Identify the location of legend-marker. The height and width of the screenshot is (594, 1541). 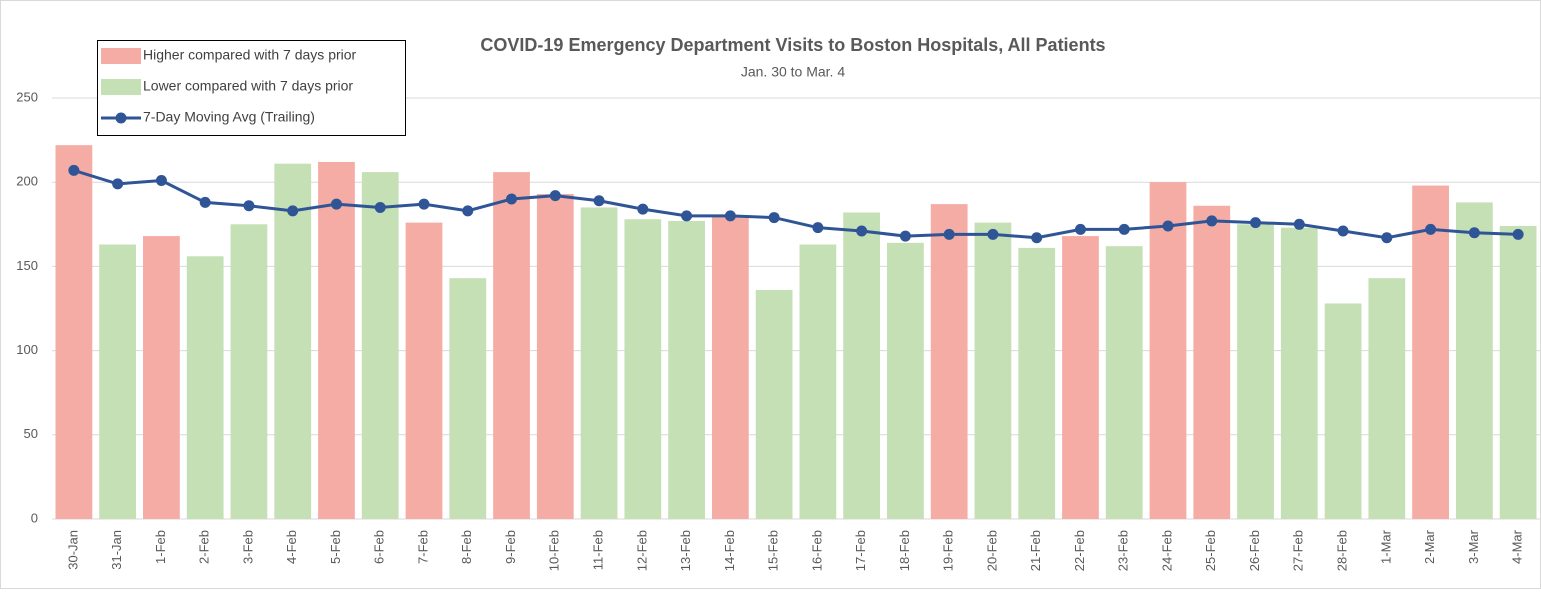
(121, 118).